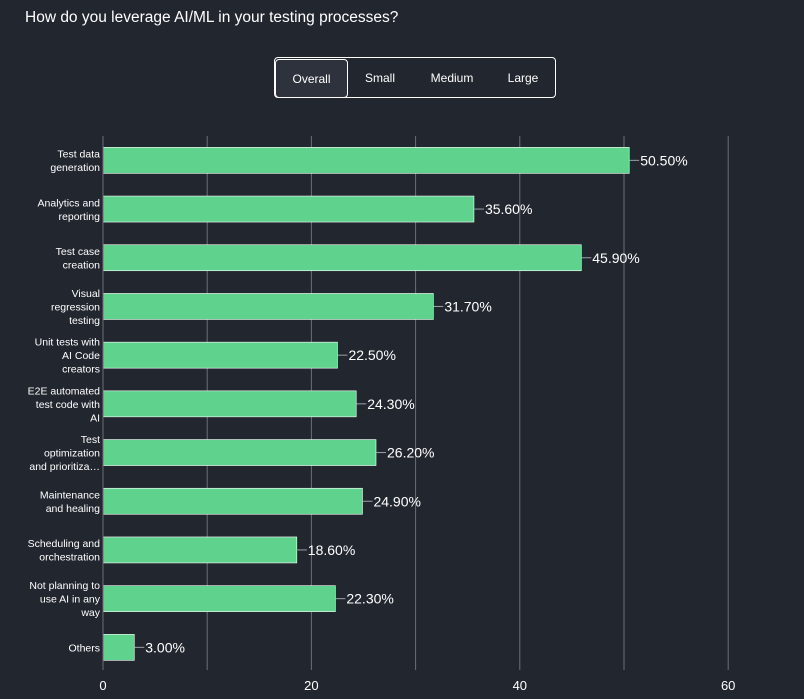 The height and width of the screenshot is (699, 804). What do you see at coordinates (95, 418) in the screenshot?
I see `category-label-line: AI` at bounding box center [95, 418].